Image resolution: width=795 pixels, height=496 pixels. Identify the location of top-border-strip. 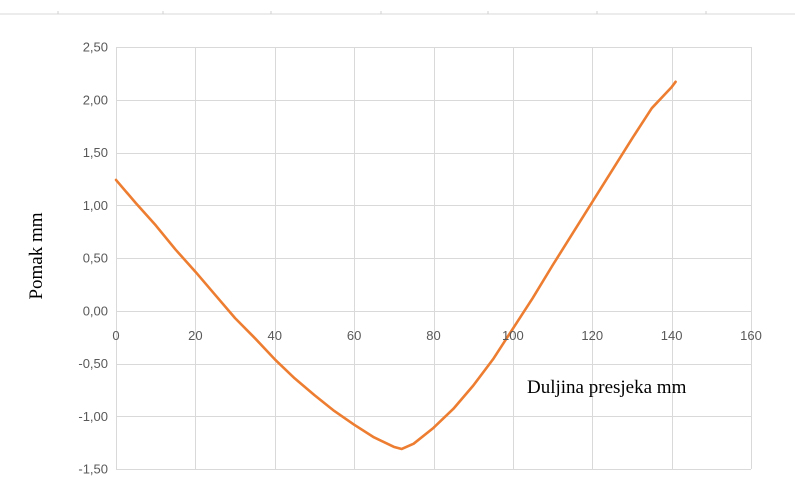
(397, 13).